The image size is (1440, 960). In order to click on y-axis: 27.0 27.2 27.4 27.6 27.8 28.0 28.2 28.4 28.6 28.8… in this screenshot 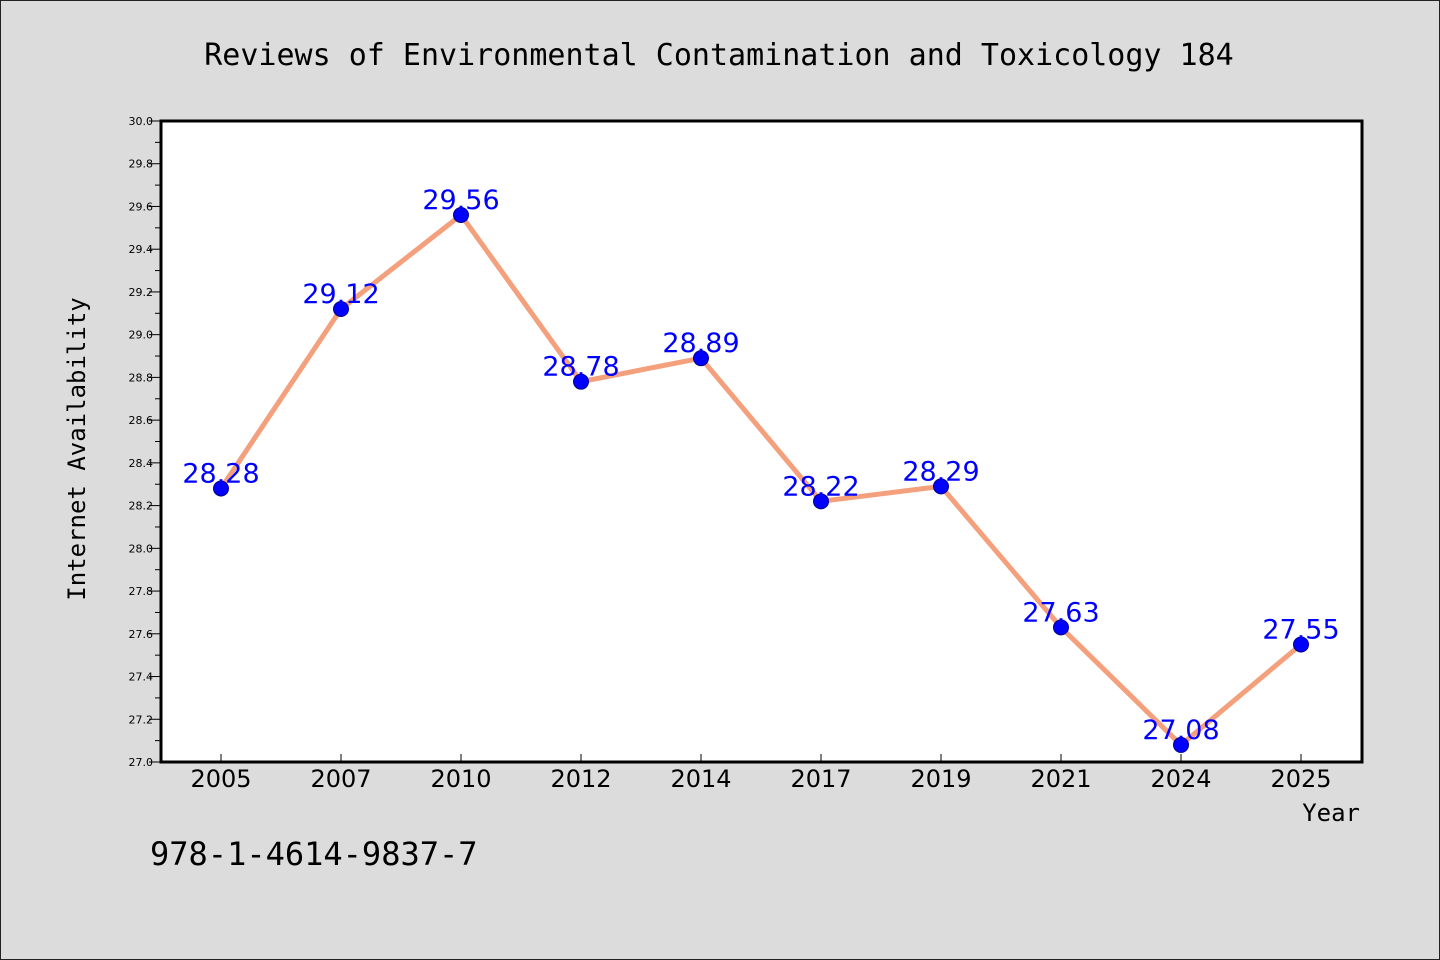, I will do `click(145, 442)`.